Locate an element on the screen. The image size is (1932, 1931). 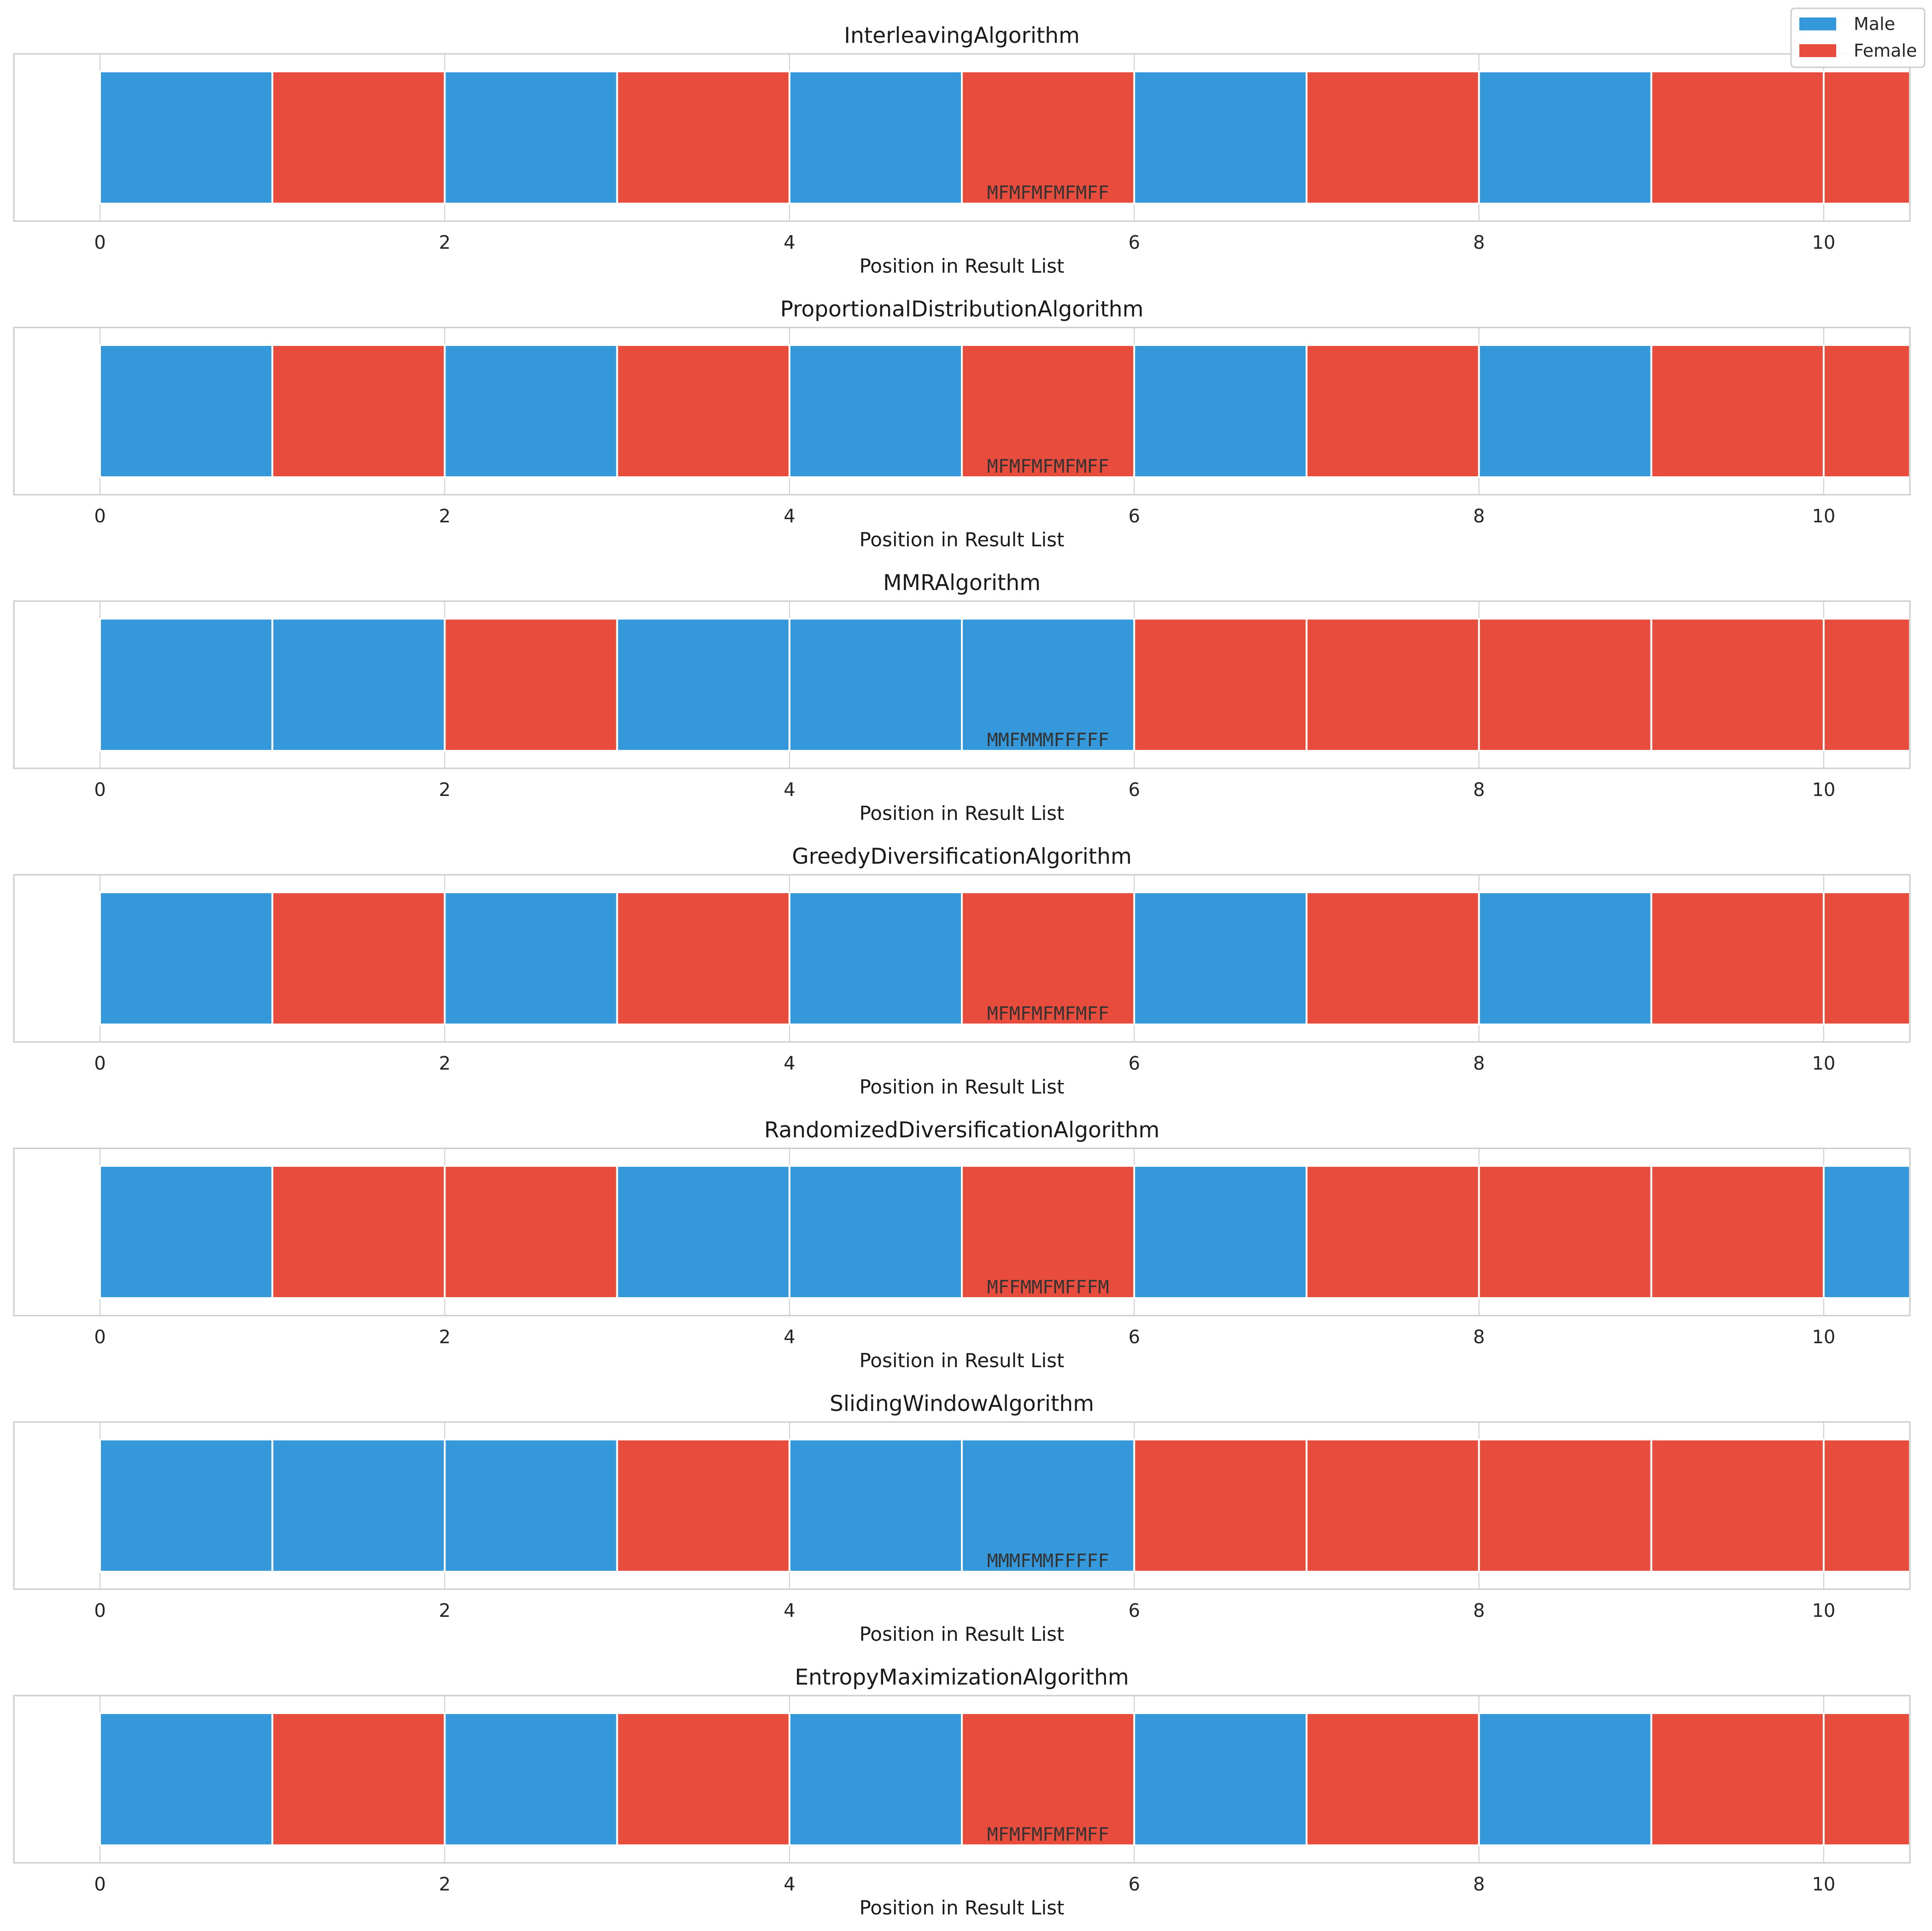
sequence-label: MFFMMFMFFFM is located at coordinates (1048, 1287).